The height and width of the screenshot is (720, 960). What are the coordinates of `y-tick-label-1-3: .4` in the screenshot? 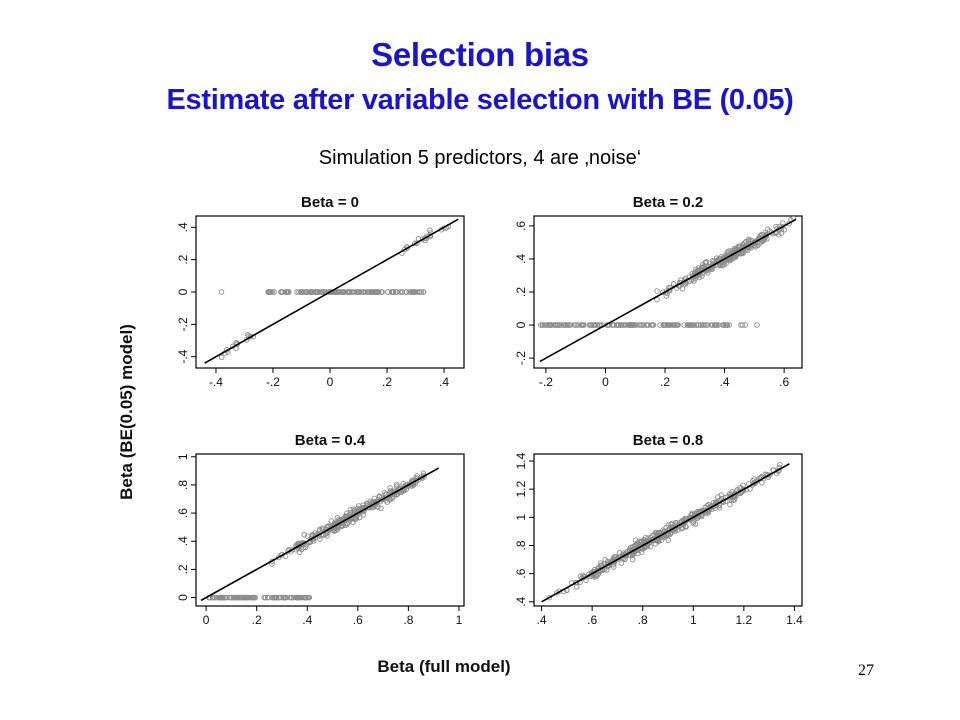 It's located at (521, 259).